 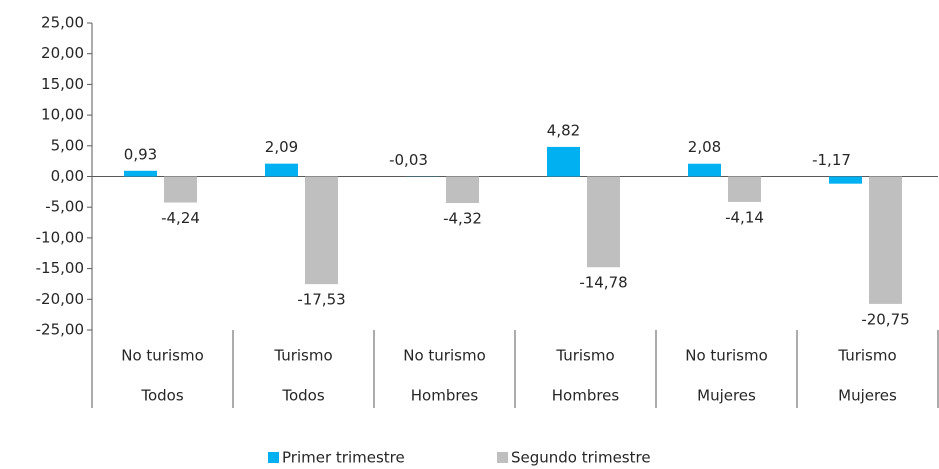 What do you see at coordinates (744, 217) in the screenshot?
I see `value-label: -4,14` at bounding box center [744, 217].